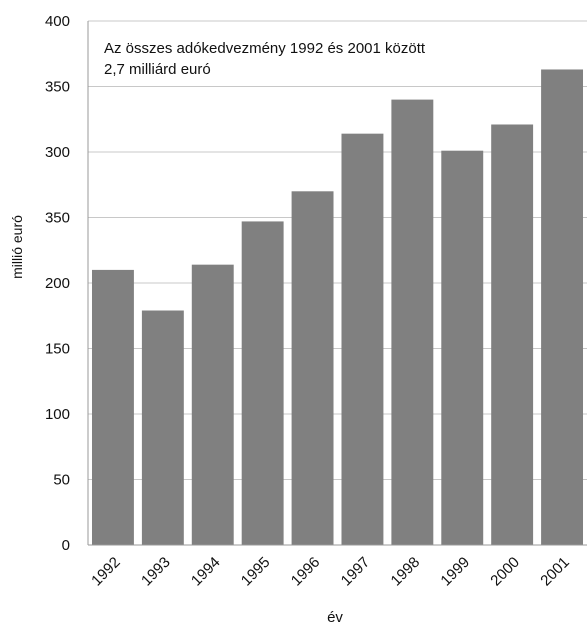 This screenshot has height=624, width=587. Describe the element at coordinates (66, 545) in the screenshot. I see `y-tick-label: 0` at that location.